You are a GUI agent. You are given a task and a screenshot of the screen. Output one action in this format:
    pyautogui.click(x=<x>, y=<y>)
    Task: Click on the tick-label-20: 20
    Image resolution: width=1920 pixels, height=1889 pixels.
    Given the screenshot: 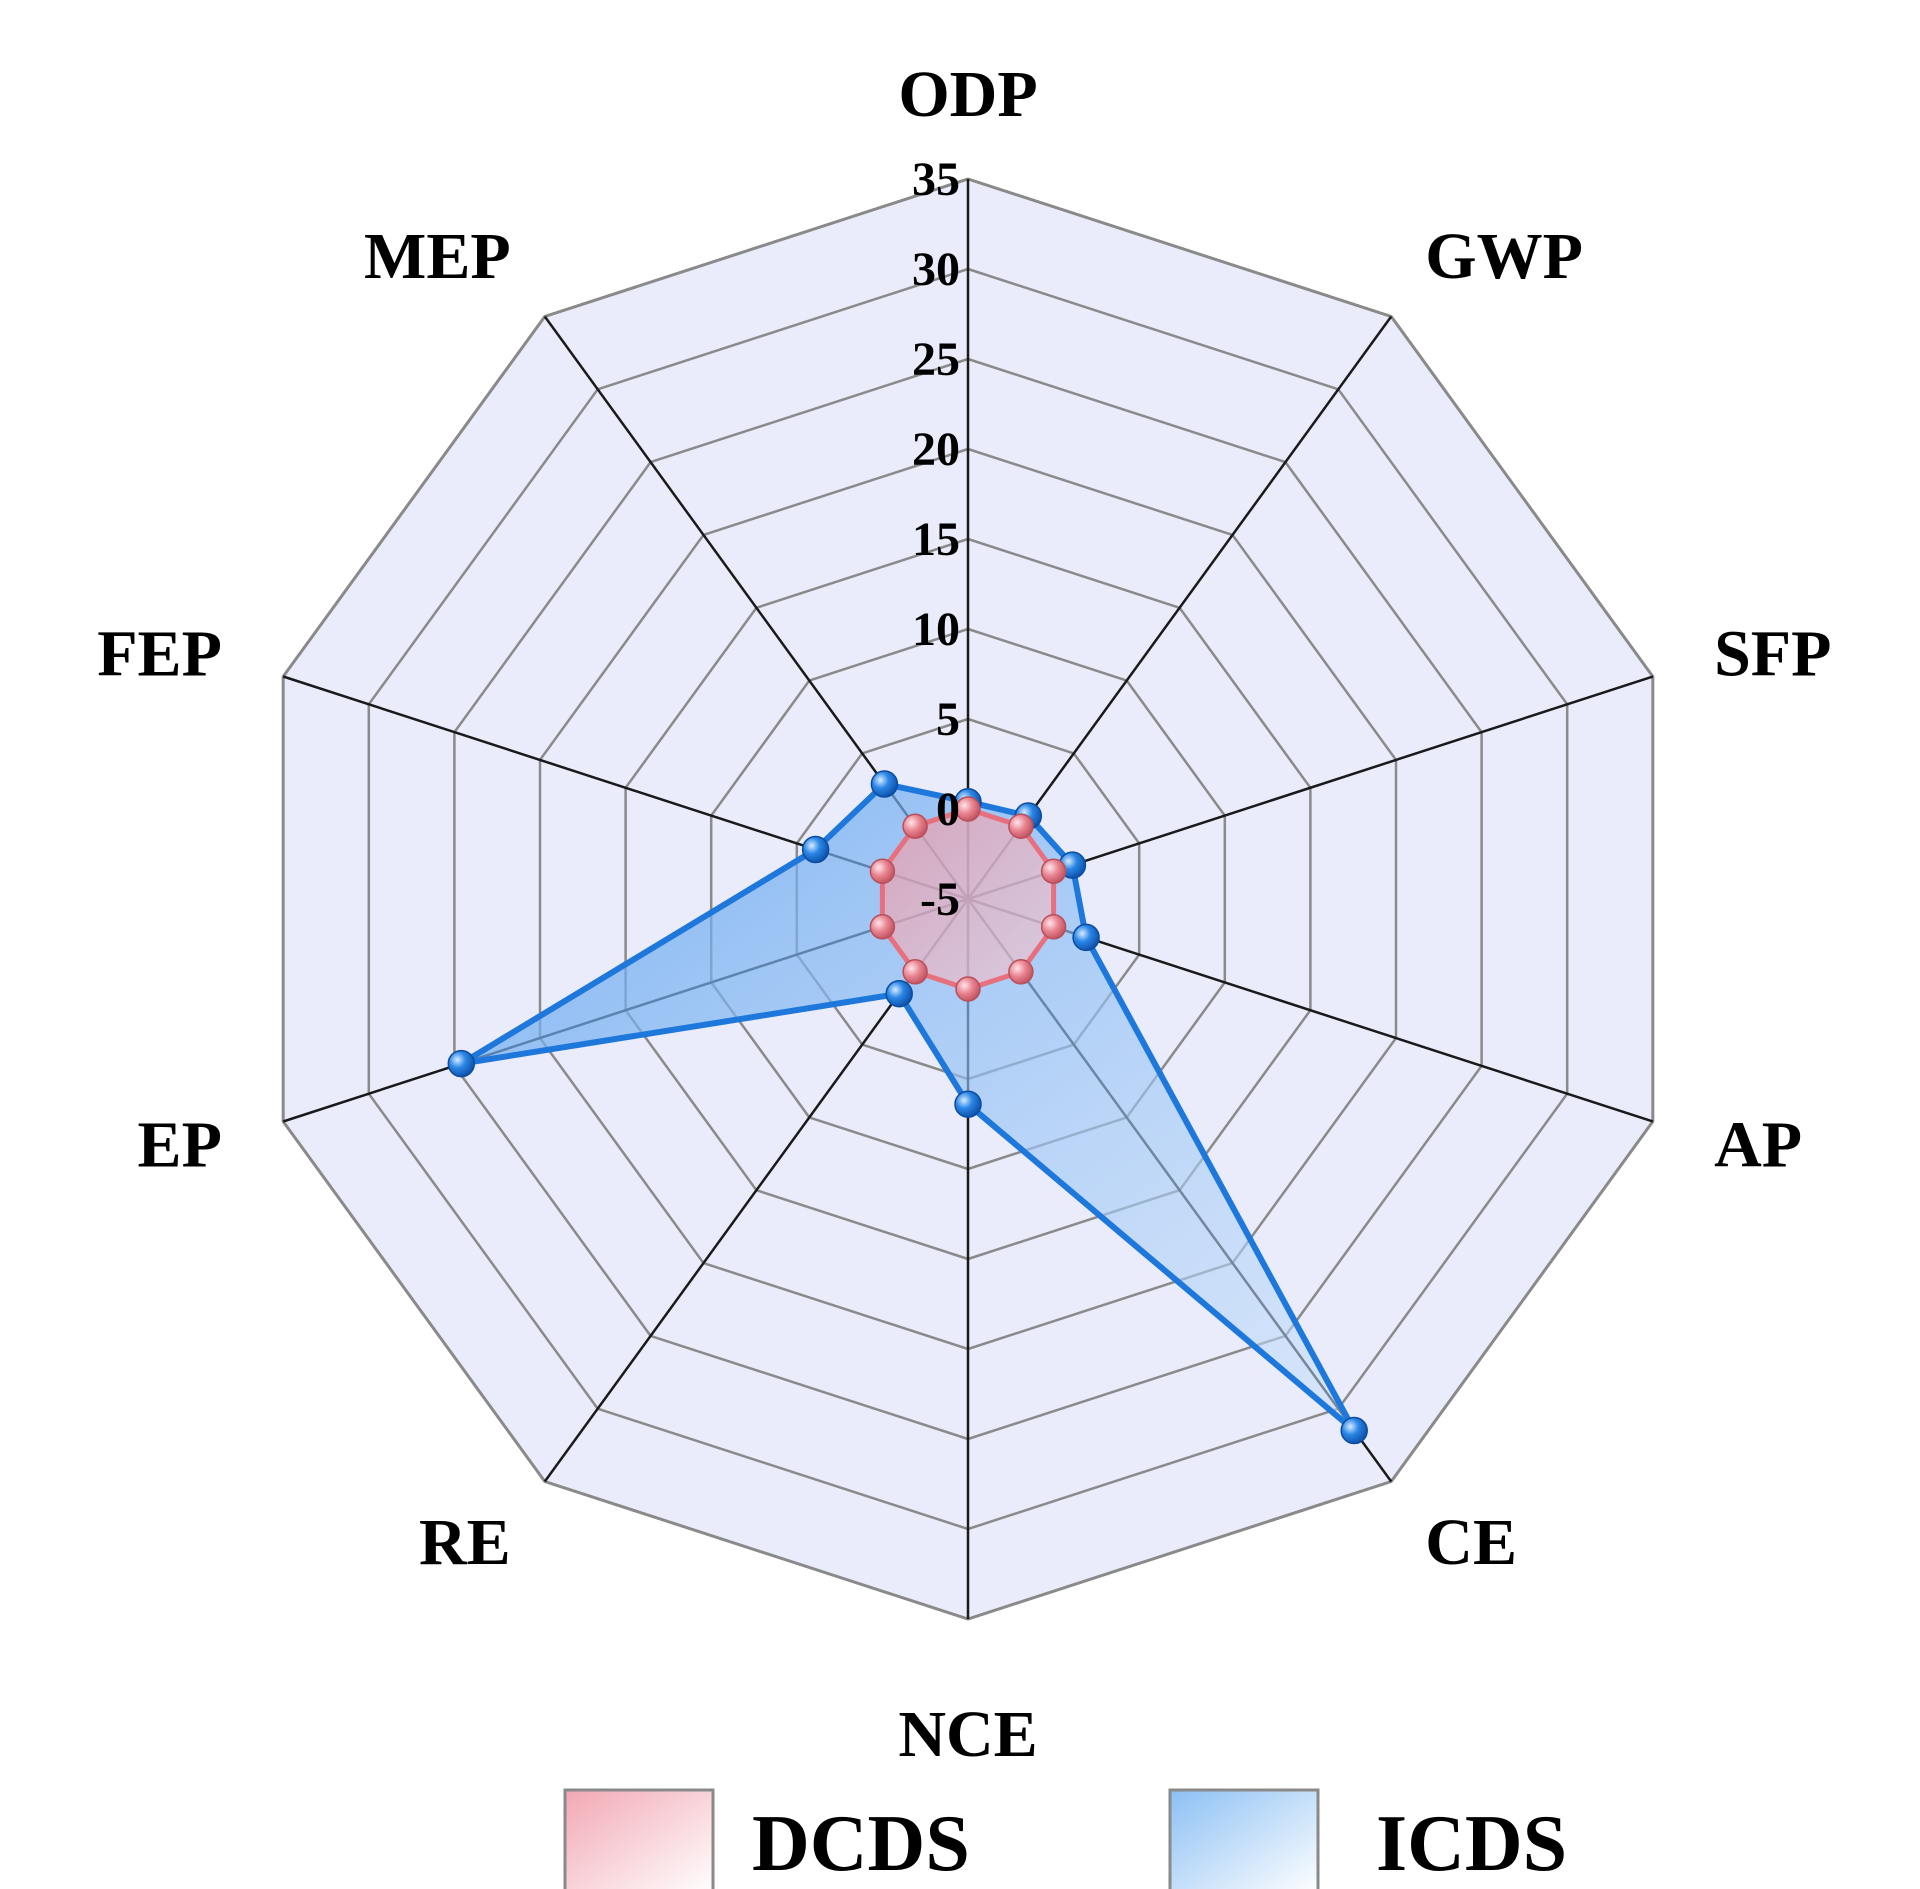 What is the action you would take?
    pyautogui.click(x=936, y=449)
    